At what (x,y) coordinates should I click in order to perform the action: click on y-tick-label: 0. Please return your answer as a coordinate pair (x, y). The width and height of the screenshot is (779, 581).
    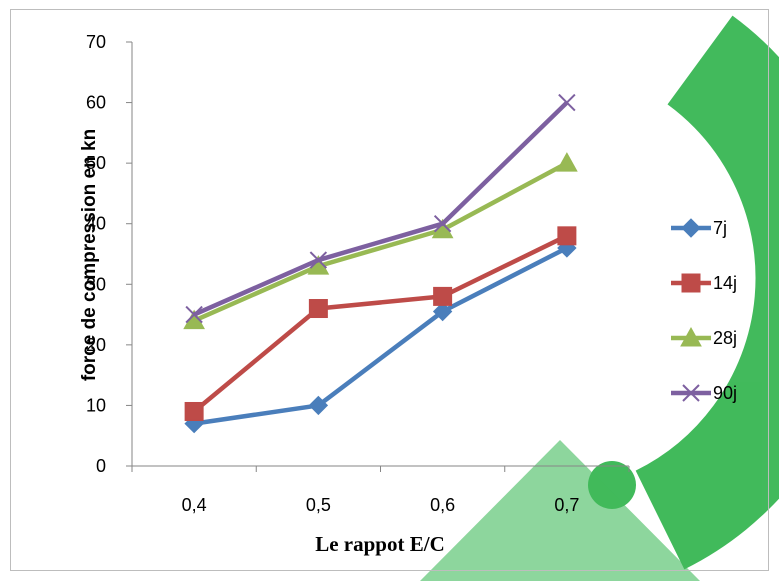
    Looking at the image, I should click on (101, 466).